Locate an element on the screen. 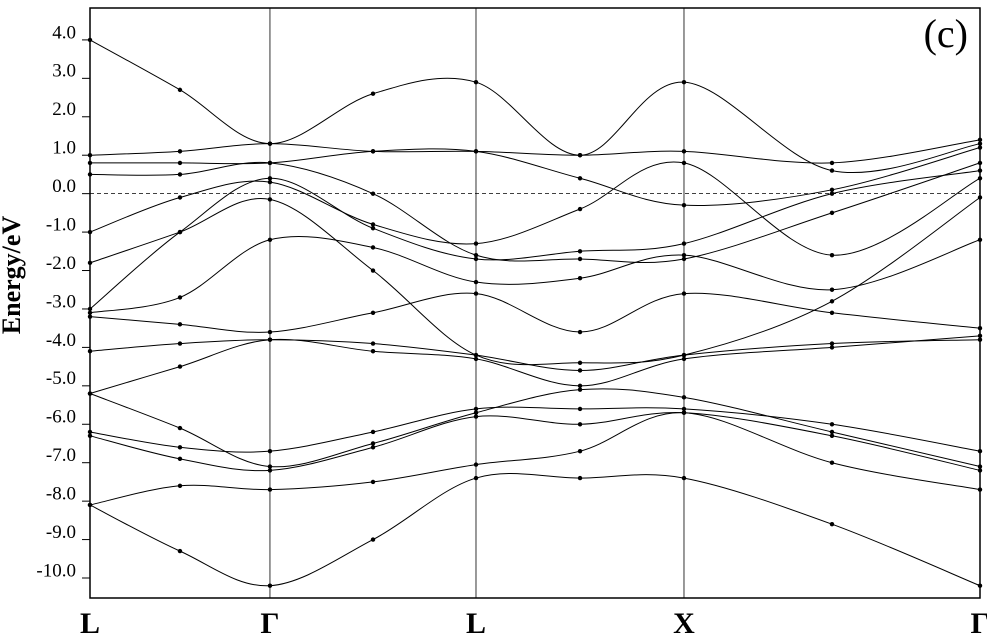  y-tick-label: -2.0 is located at coordinates (61, 263).